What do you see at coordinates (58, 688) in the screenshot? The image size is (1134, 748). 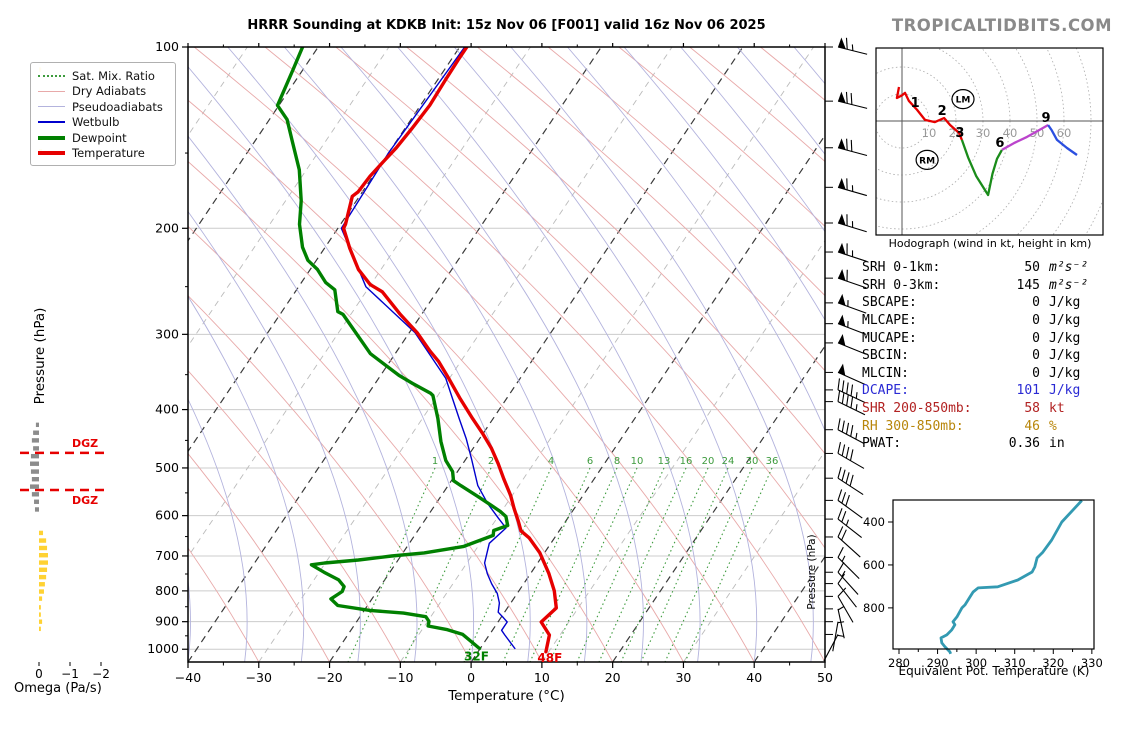 I see `omega-axis-label: Omega (Pa/s)` at bounding box center [58, 688].